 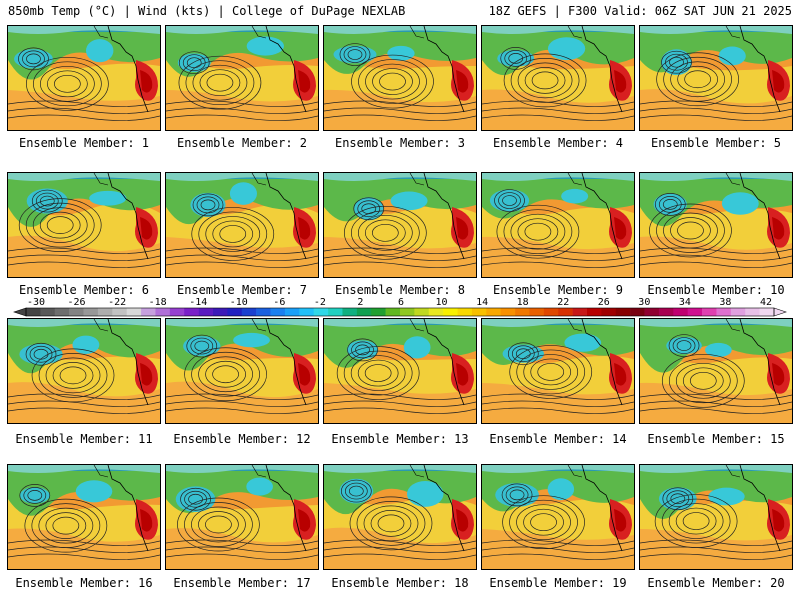 What do you see at coordinates (716, 290) in the screenshot?
I see `ensemble-member-label: Ensemble Member: 10` at bounding box center [716, 290].